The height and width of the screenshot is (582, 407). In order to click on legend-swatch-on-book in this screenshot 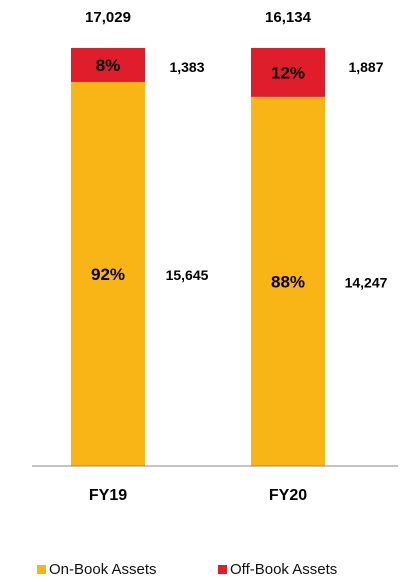, I will do `click(41, 569)`.